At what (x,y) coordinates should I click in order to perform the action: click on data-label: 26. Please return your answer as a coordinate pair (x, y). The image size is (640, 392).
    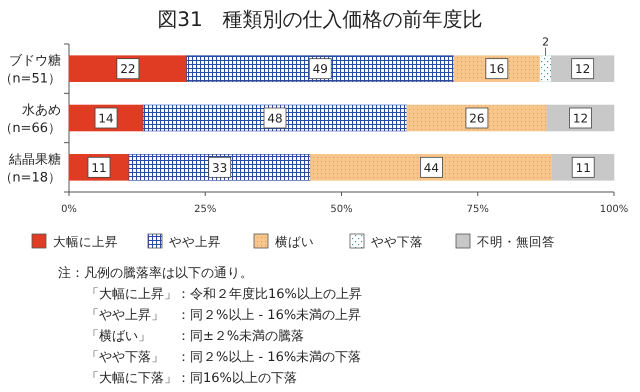
    Looking at the image, I should click on (477, 119).